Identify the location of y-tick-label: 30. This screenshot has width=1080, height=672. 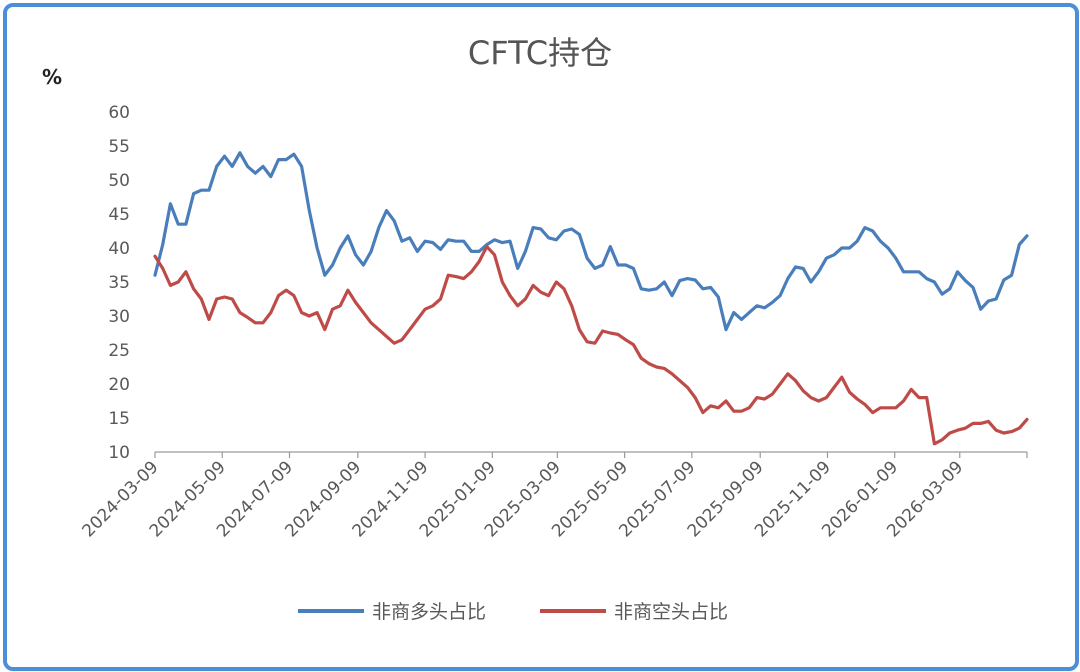
(119, 317).